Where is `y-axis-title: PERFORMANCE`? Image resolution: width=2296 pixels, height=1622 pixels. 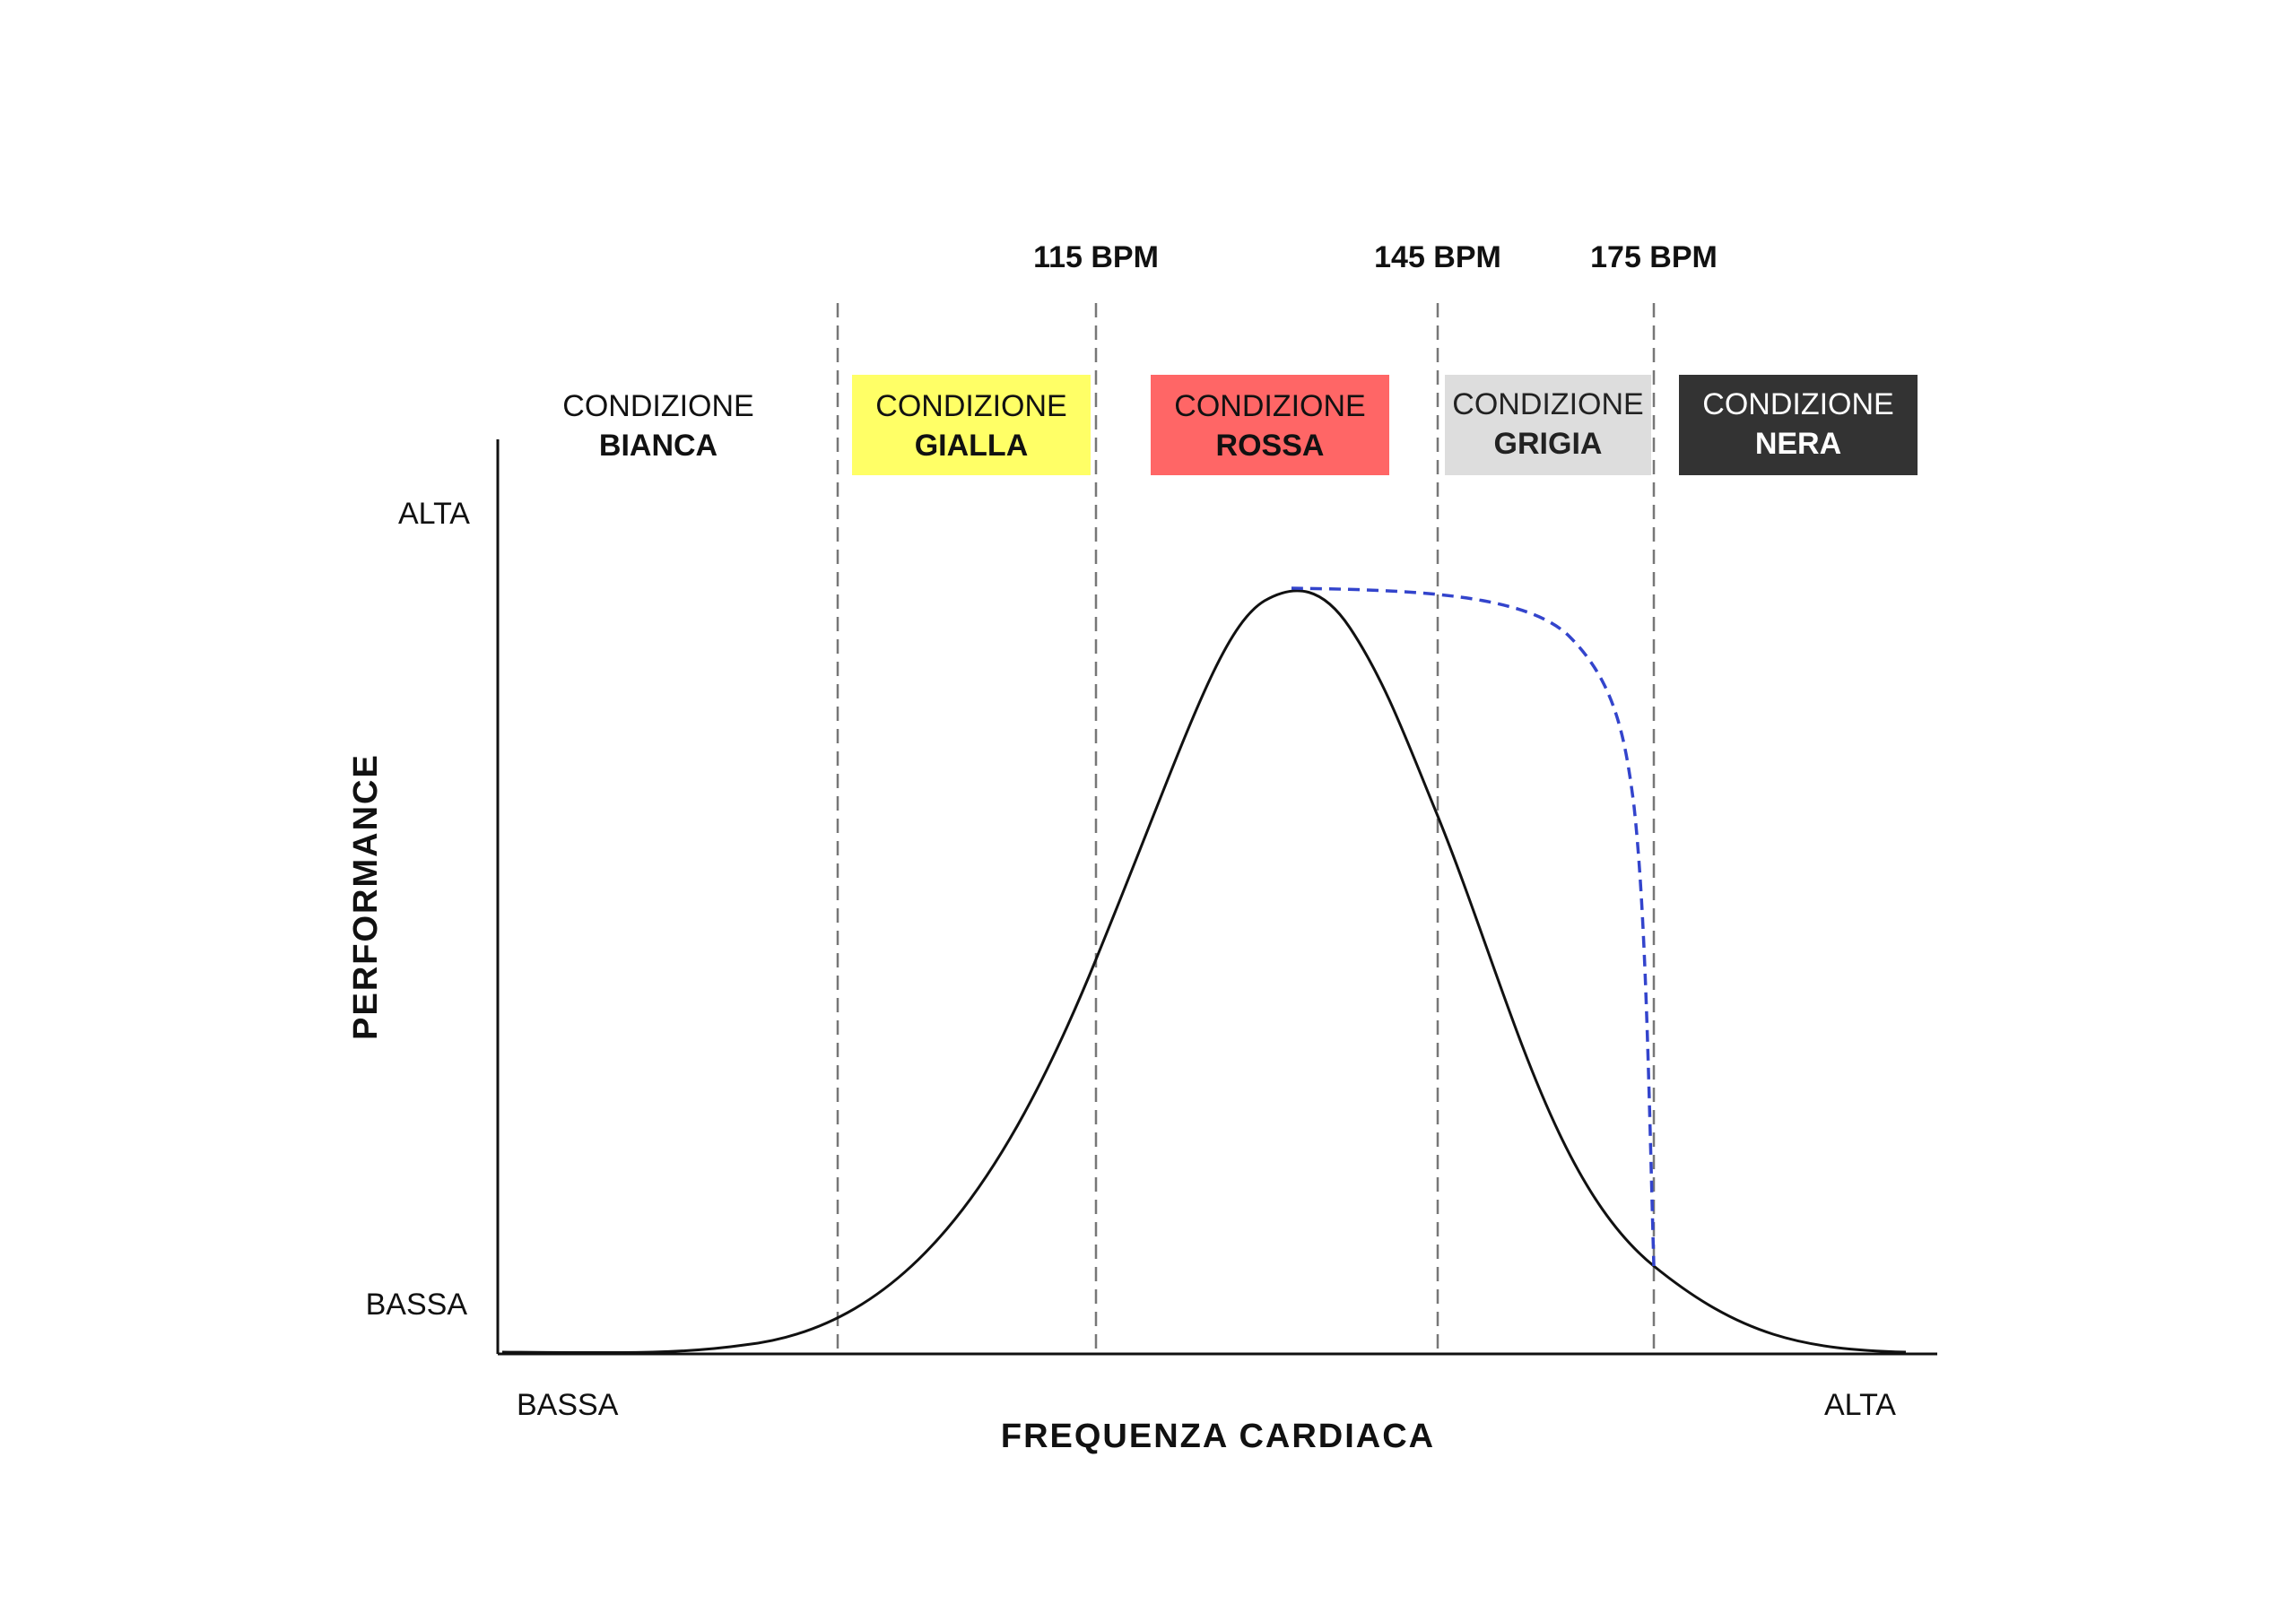 y-axis-title: PERFORMANCE is located at coordinates (366, 896).